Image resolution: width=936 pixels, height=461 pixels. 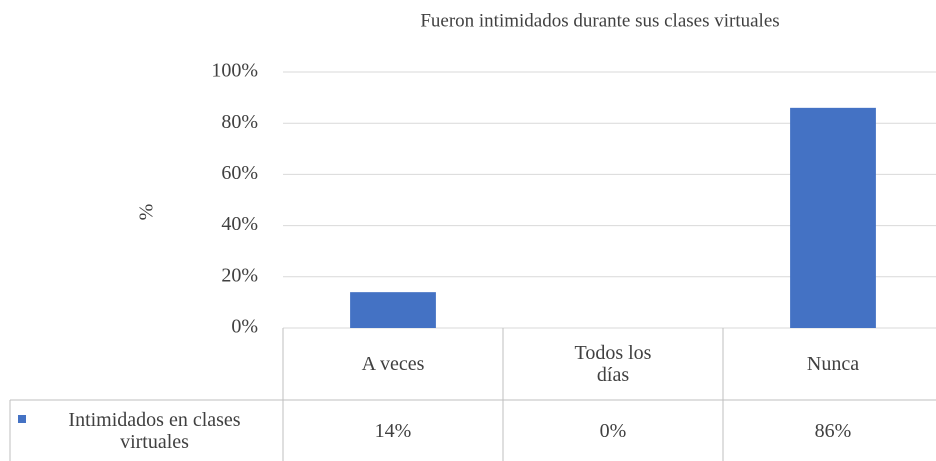 I want to click on y-tick-label: 40%, so click(x=239, y=224).